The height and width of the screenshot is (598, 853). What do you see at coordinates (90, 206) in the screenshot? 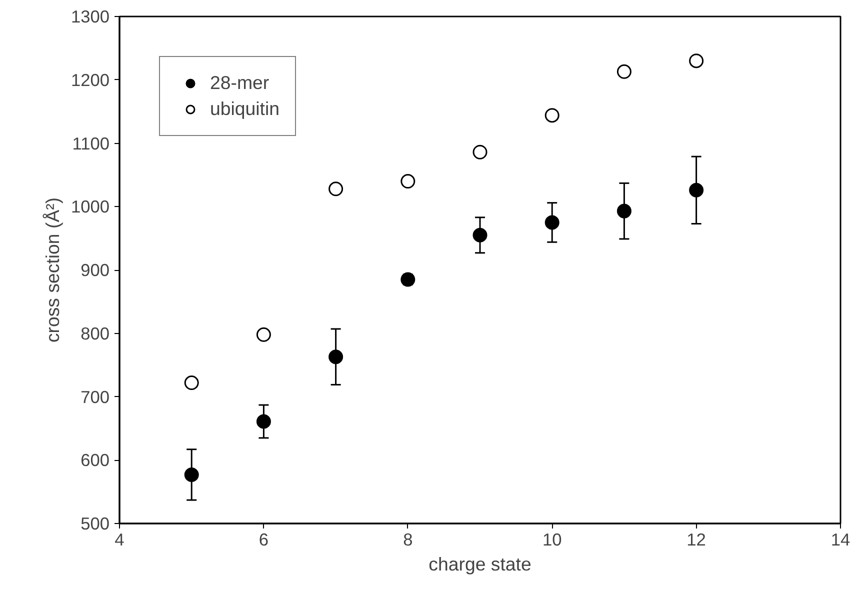
I see `y-tick-label: 1000` at bounding box center [90, 206].